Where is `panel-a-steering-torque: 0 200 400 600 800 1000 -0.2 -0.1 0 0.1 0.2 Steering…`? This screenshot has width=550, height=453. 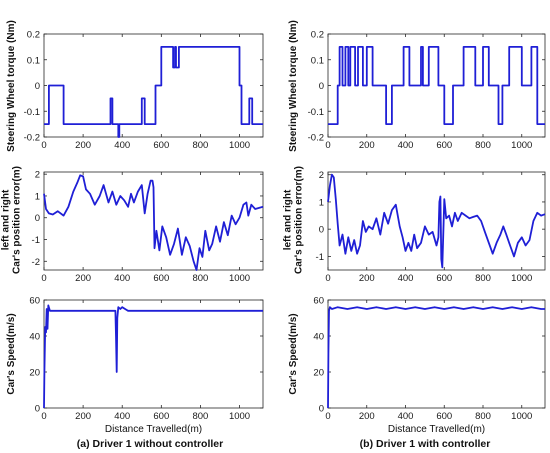 panel-a-steering-torque: 0 200 400 600 800 1000 -0.2 -0.1 0 0.1 0.2 Steering… is located at coordinates (135, 86).